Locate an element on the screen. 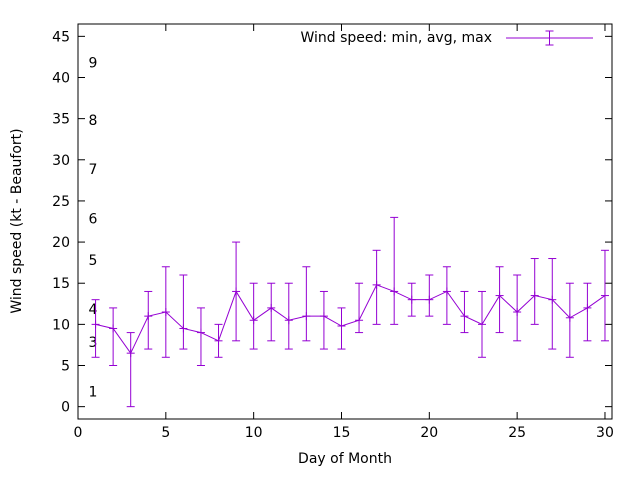 The width and height of the screenshot is (640, 480). svg-text: 4 is located at coordinates (93, 310).